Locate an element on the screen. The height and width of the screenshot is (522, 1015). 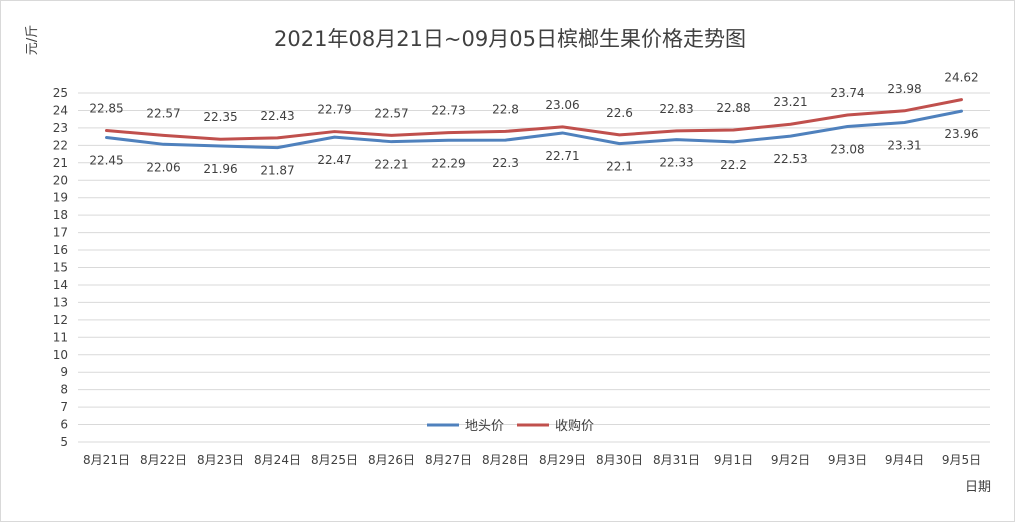
x-tick-label: 8月23日 is located at coordinates (220, 460).